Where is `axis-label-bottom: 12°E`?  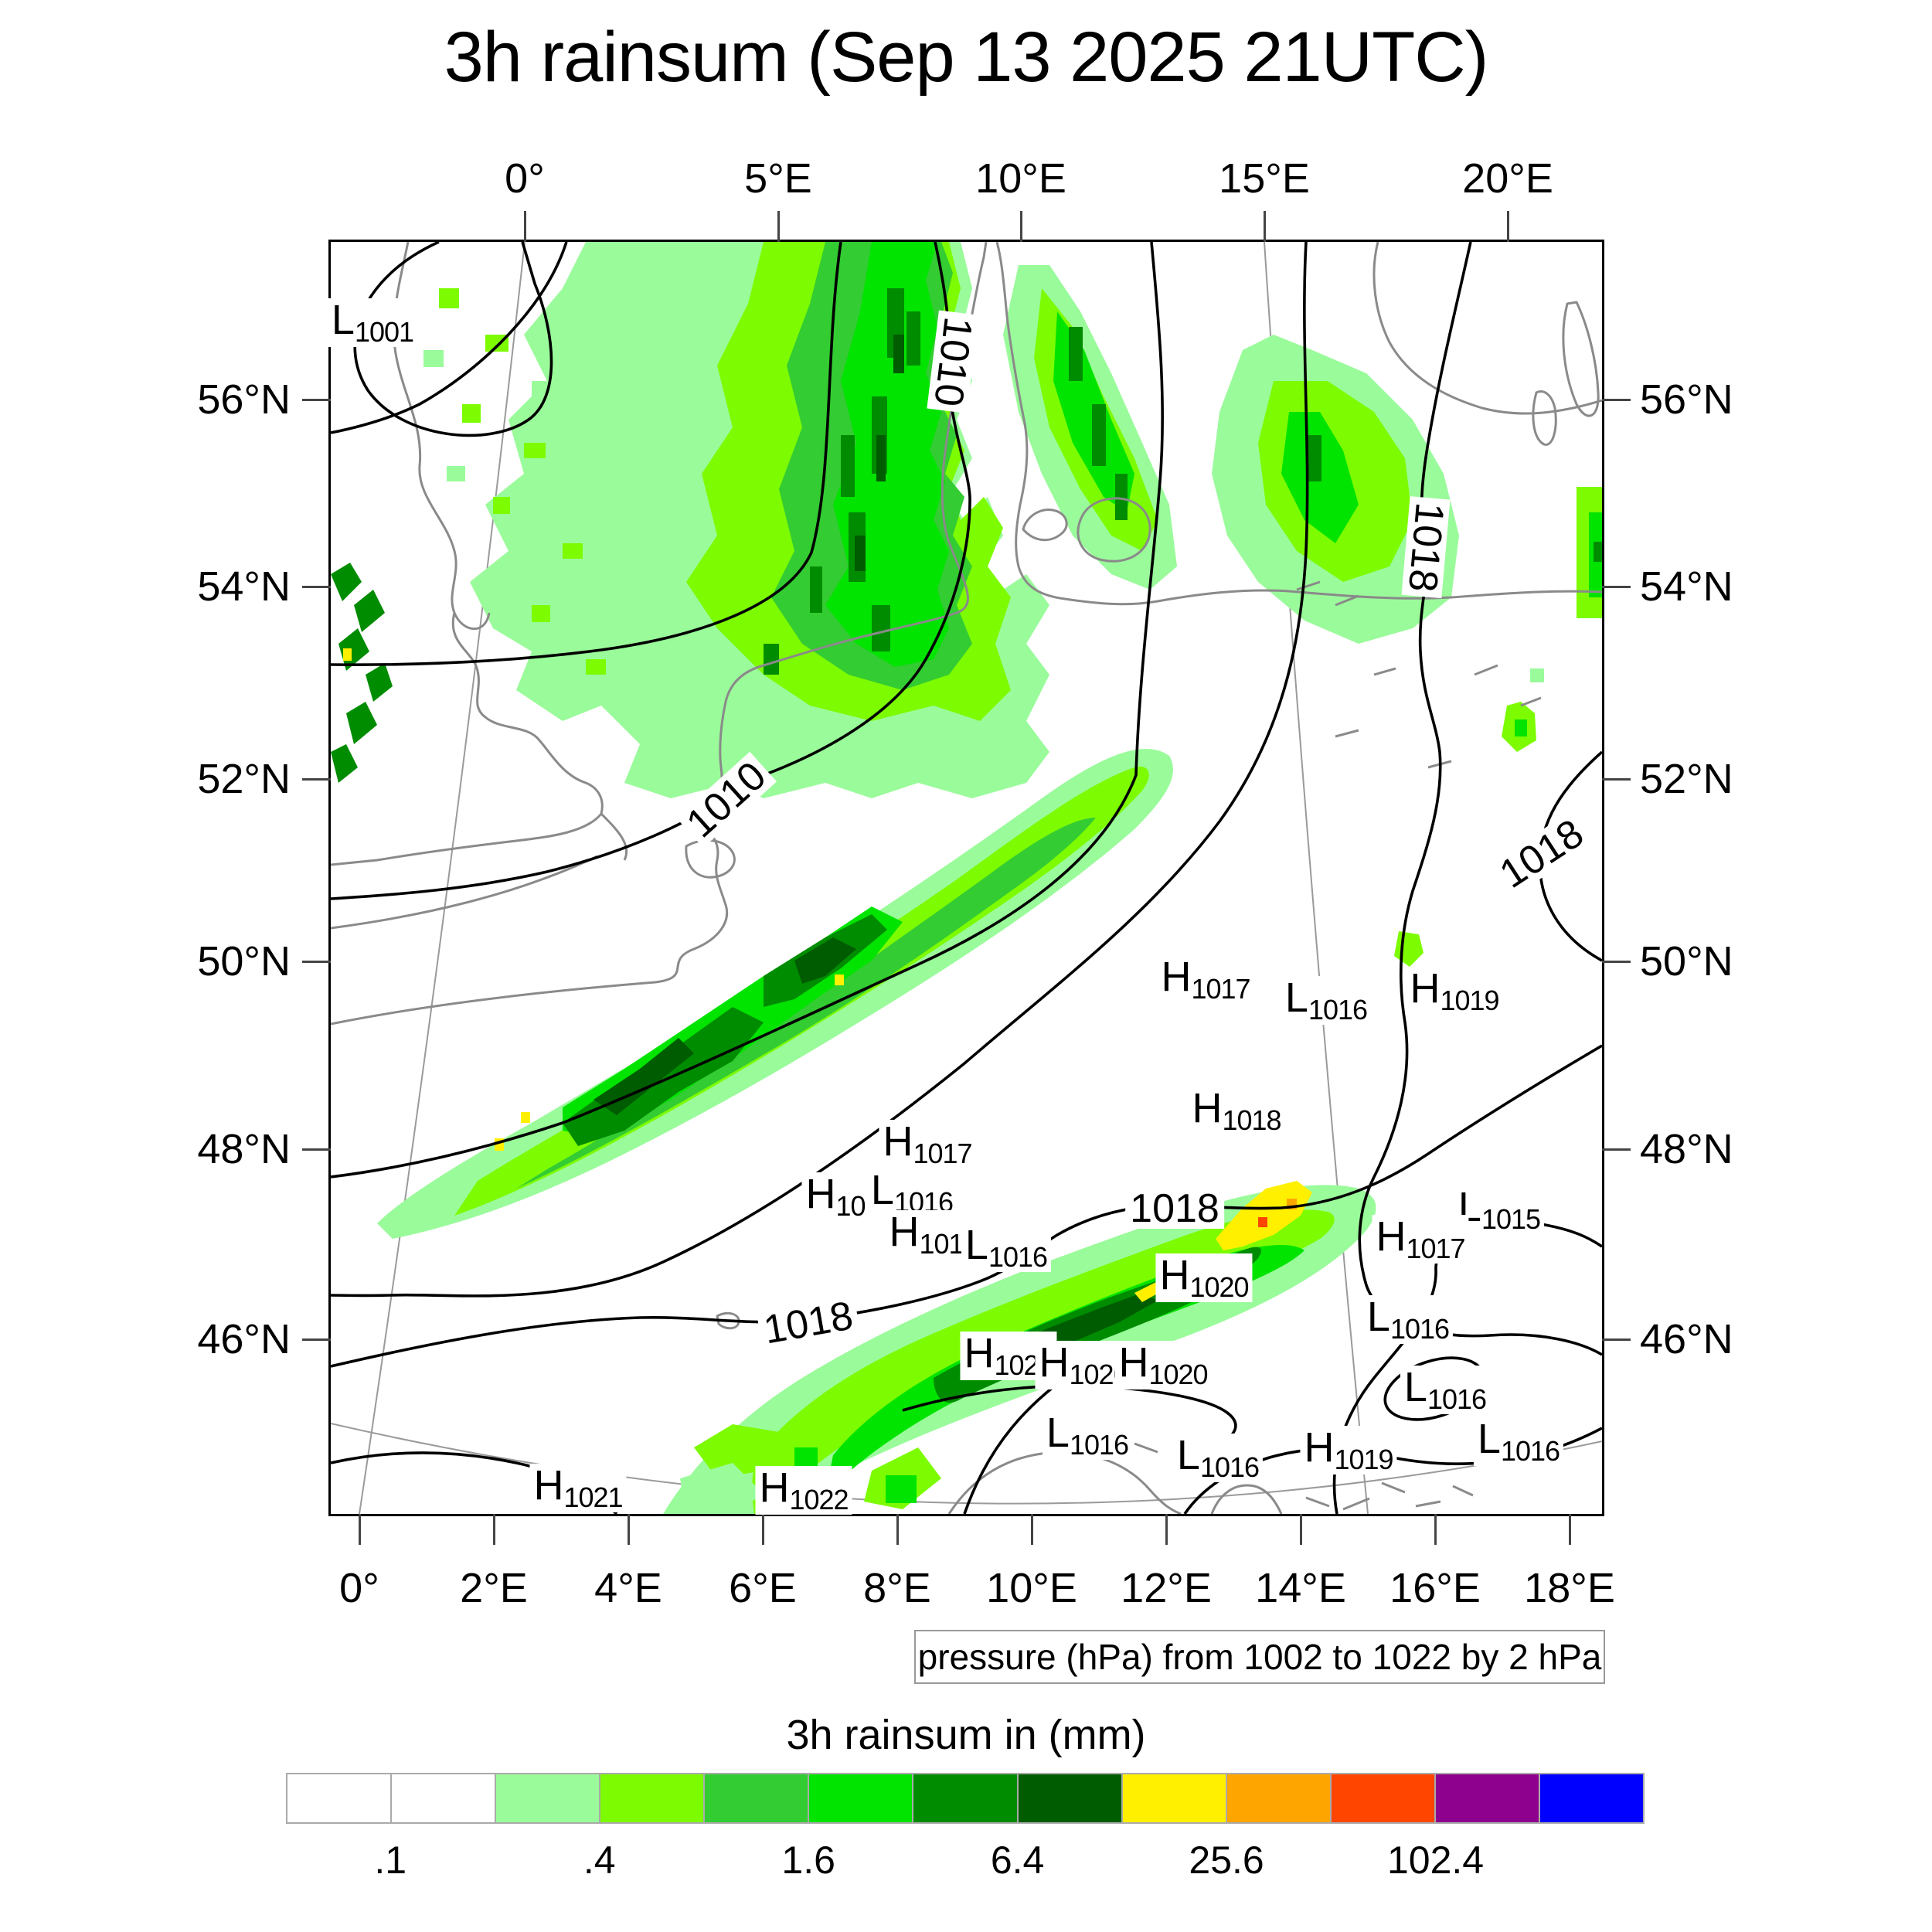
axis-label-bottom: 12°E is located at coordinates (1166, 1588).